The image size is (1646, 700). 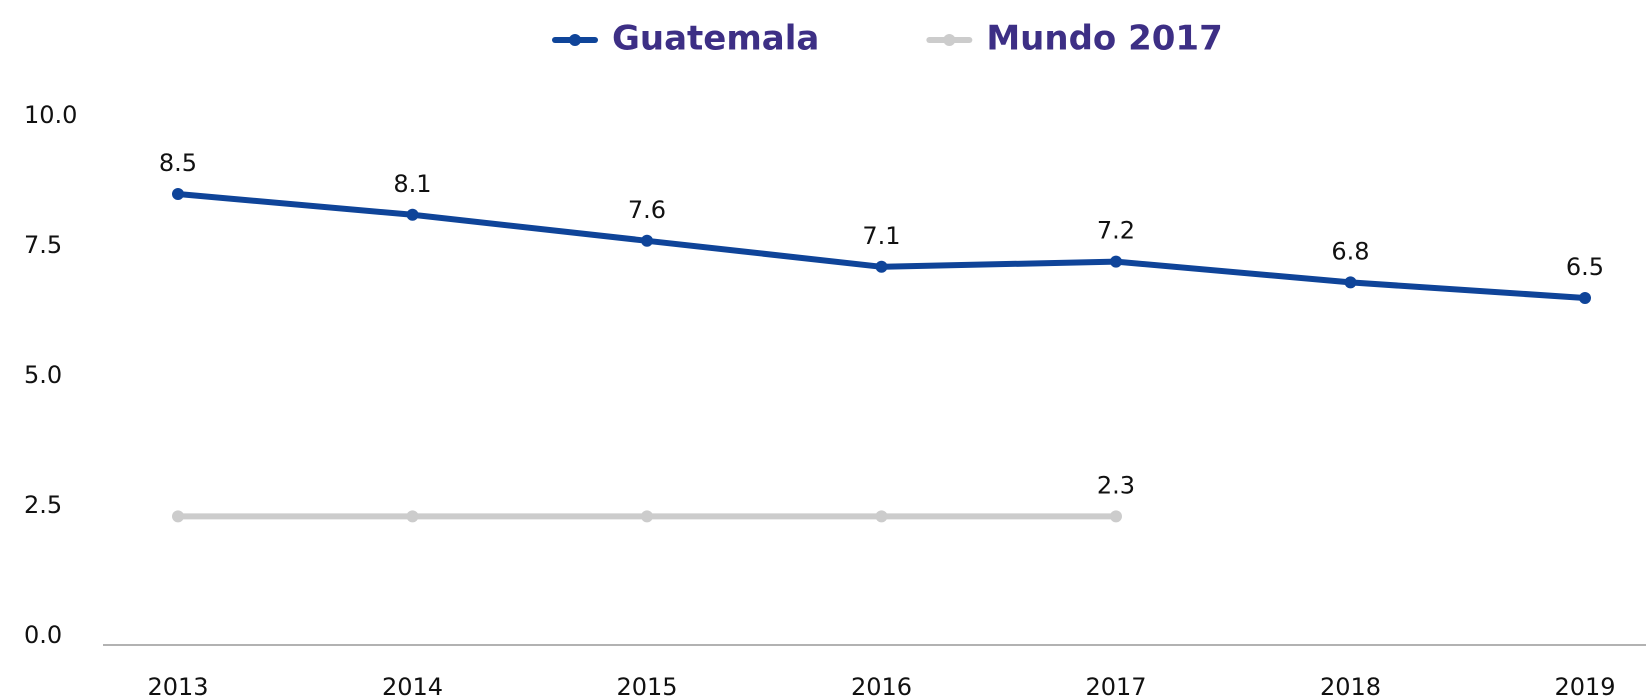 I want to click on y-tick-label: 0.0, so click(x=43, y=635).